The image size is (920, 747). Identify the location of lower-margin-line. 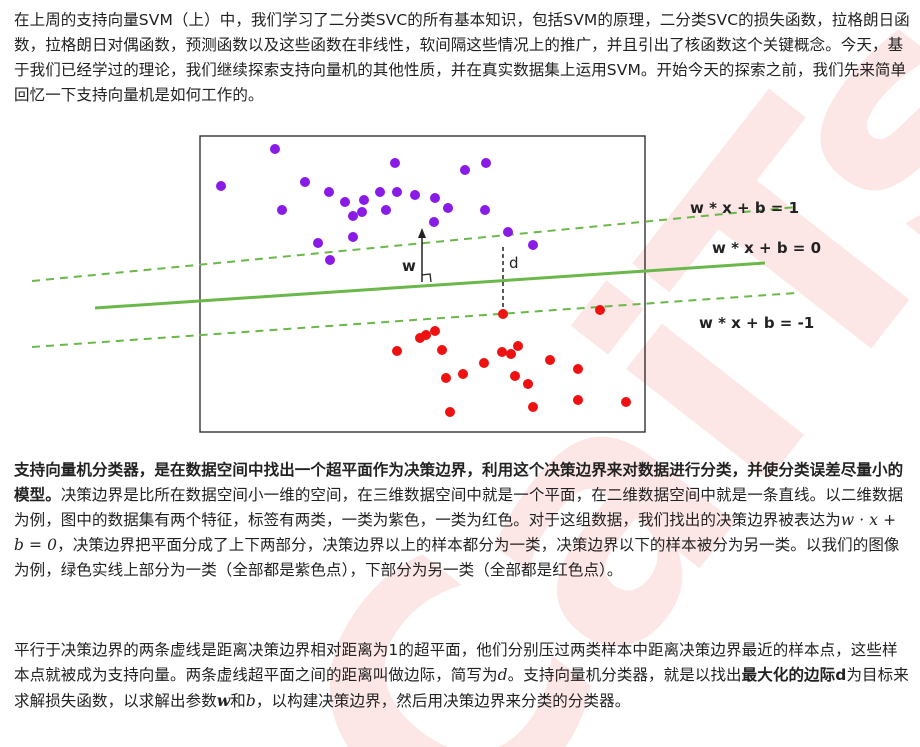
(414, 320).